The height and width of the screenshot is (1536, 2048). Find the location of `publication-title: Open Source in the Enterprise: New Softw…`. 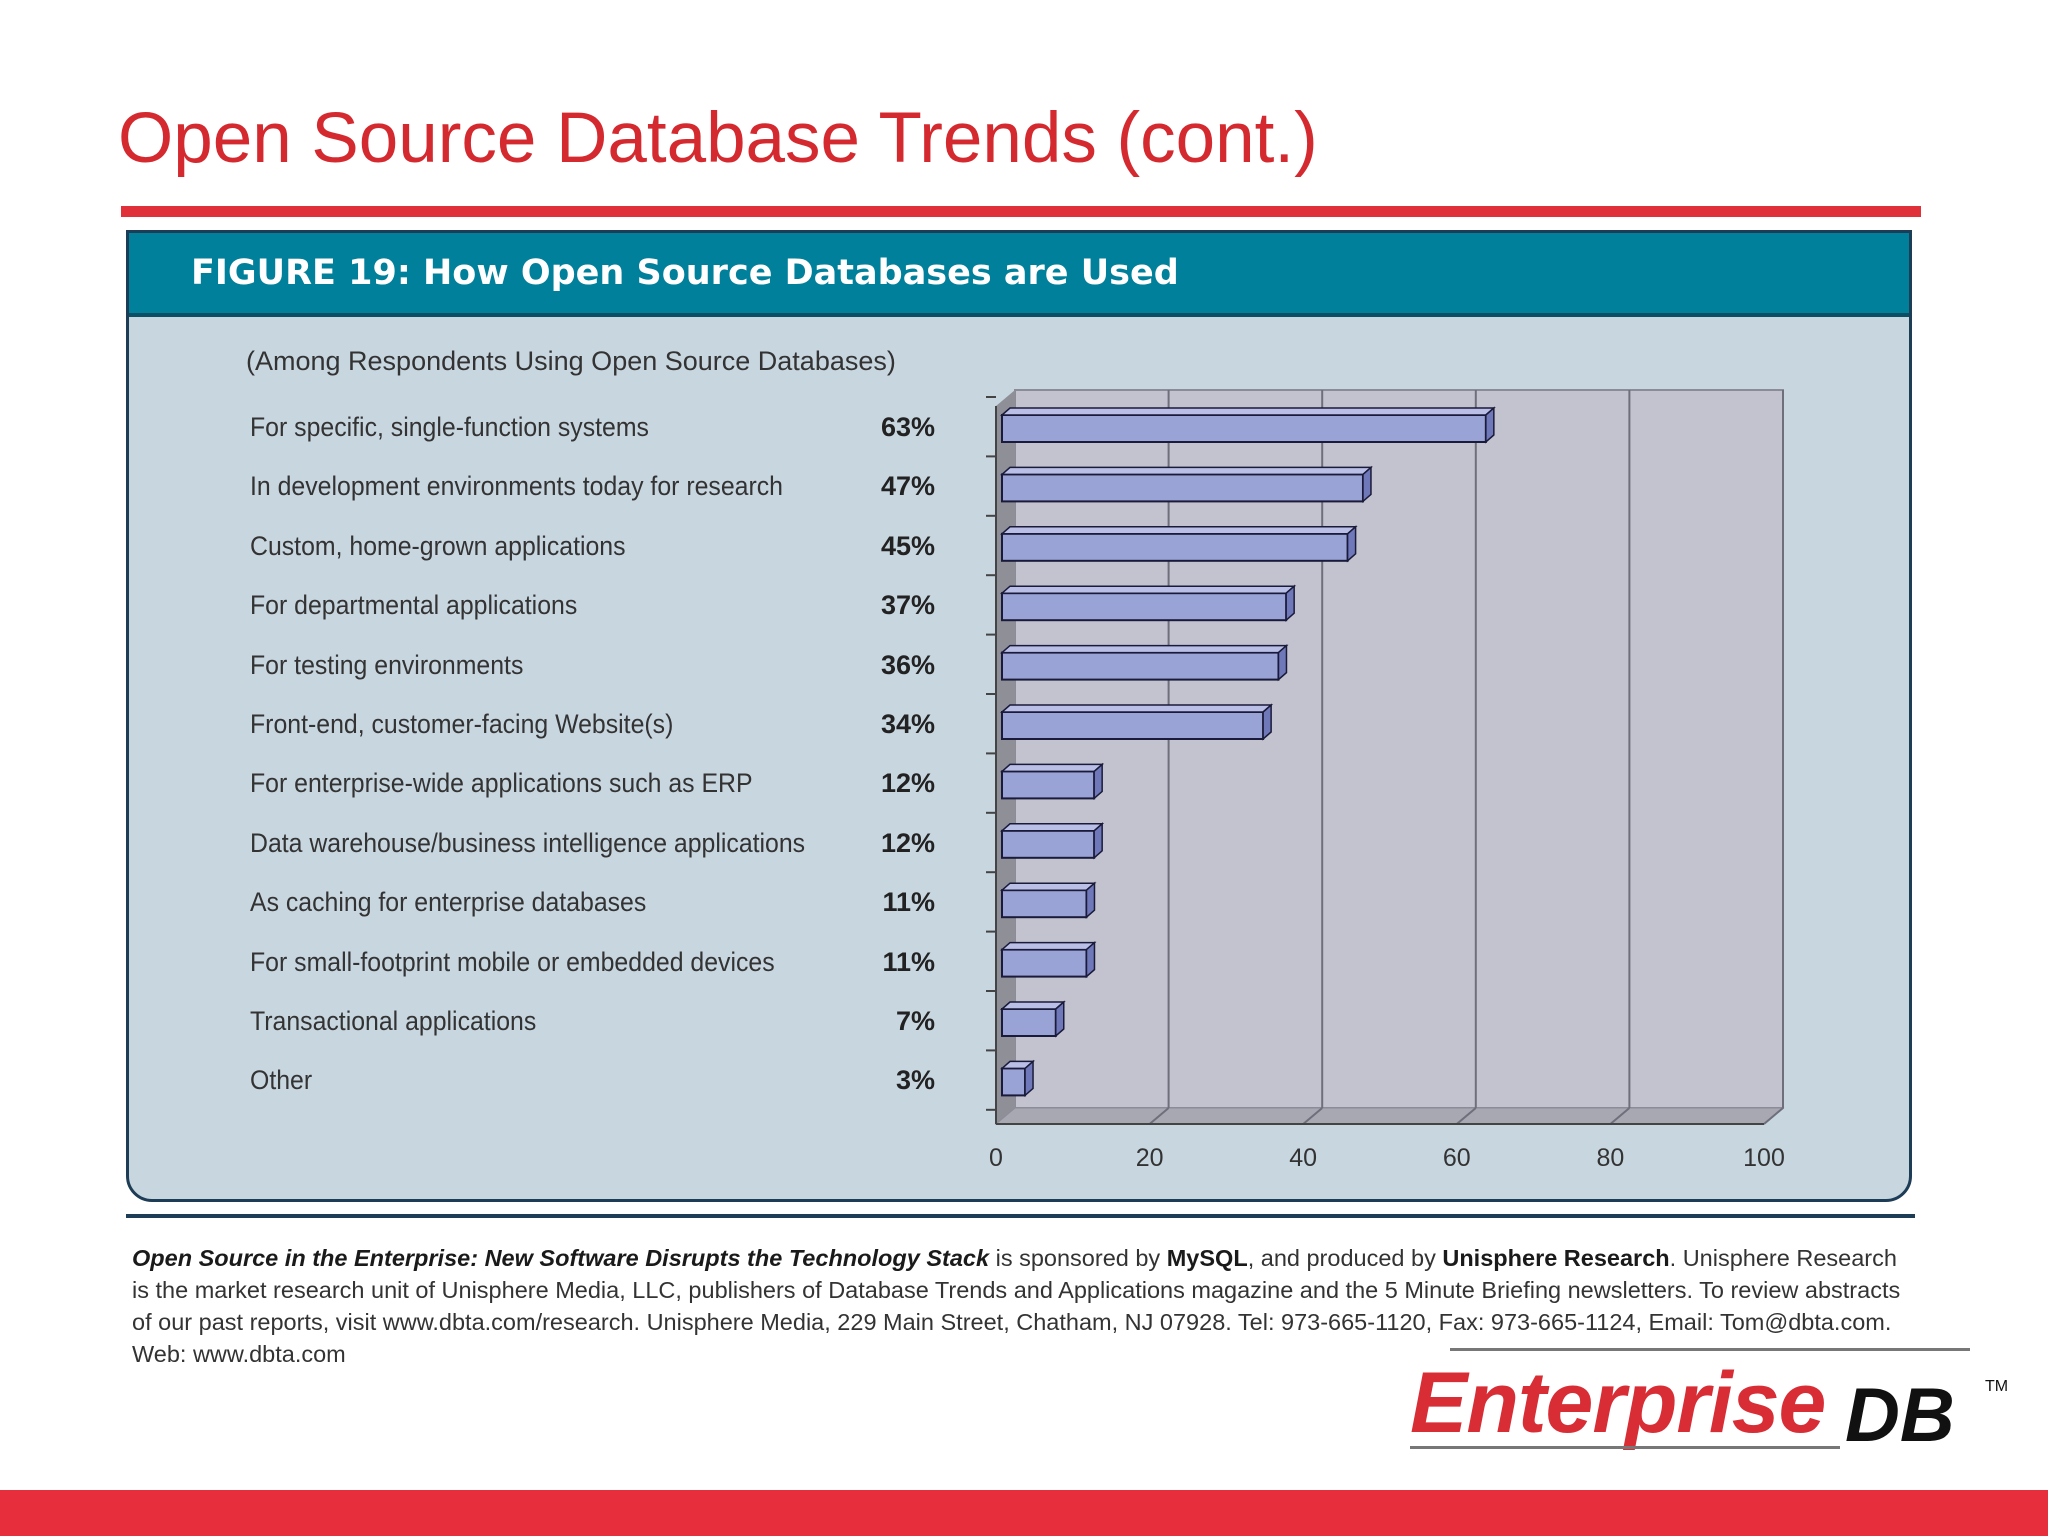

publication-title: Open Source in the Enterprise: New Softw… is located at coordinates (561, 1258).